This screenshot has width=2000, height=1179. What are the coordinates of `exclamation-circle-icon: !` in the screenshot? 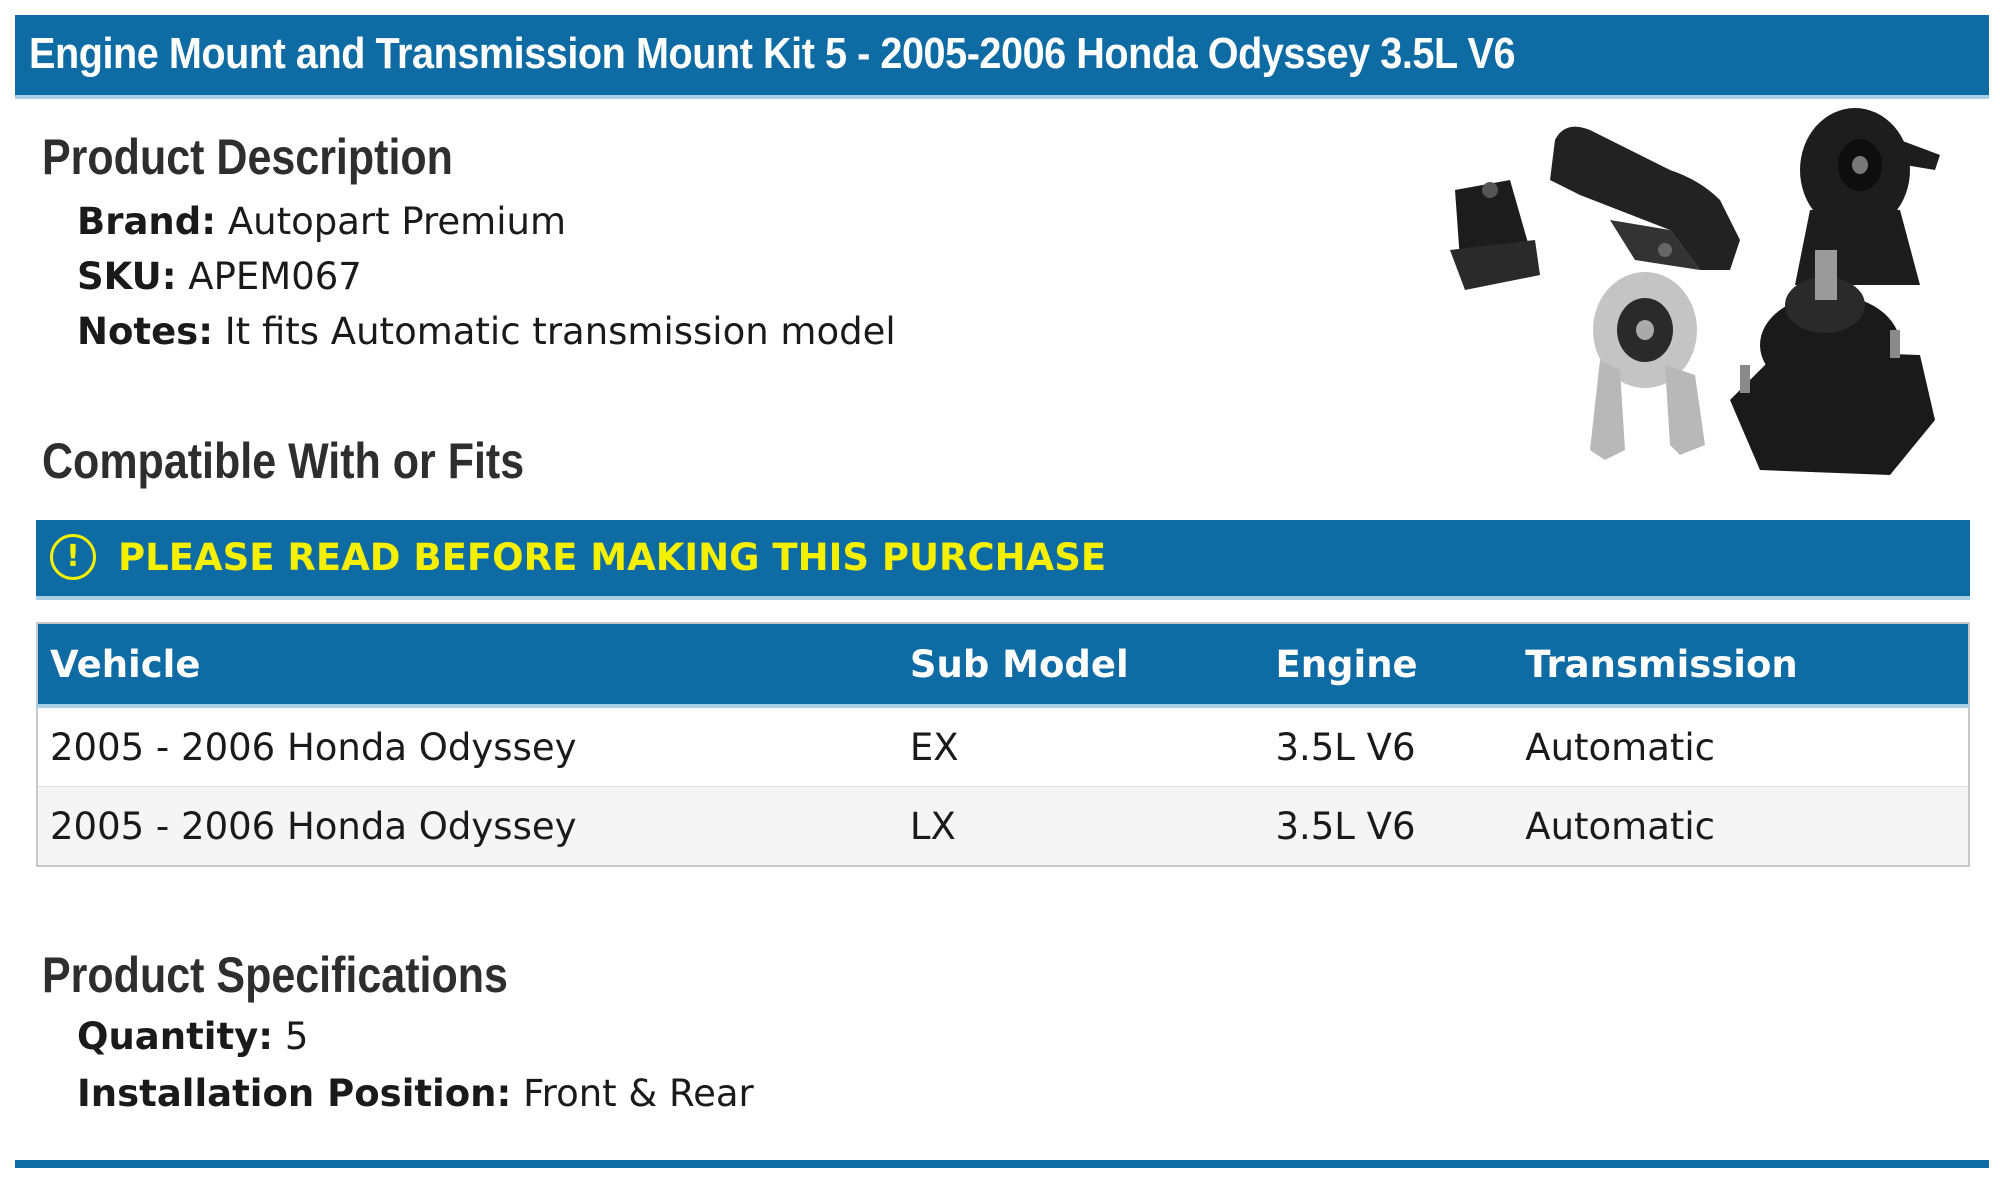 It's located at (73, 557).